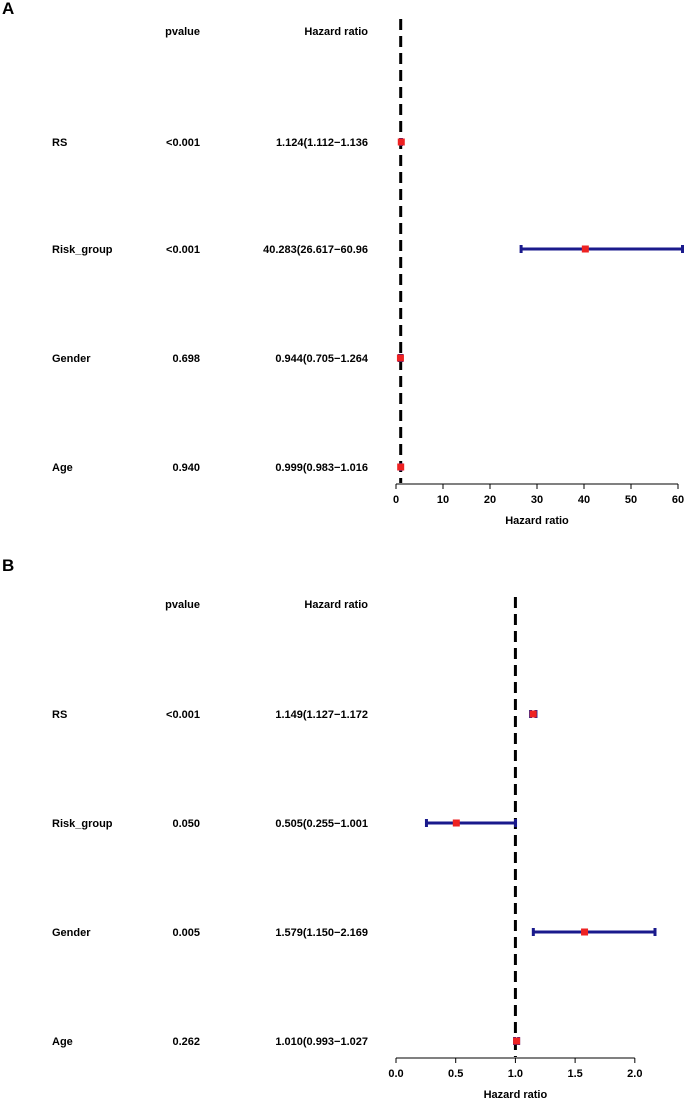  I want to click on hazard-ratio-cell: 1.124(1.112−1.136, so click(322, 143).